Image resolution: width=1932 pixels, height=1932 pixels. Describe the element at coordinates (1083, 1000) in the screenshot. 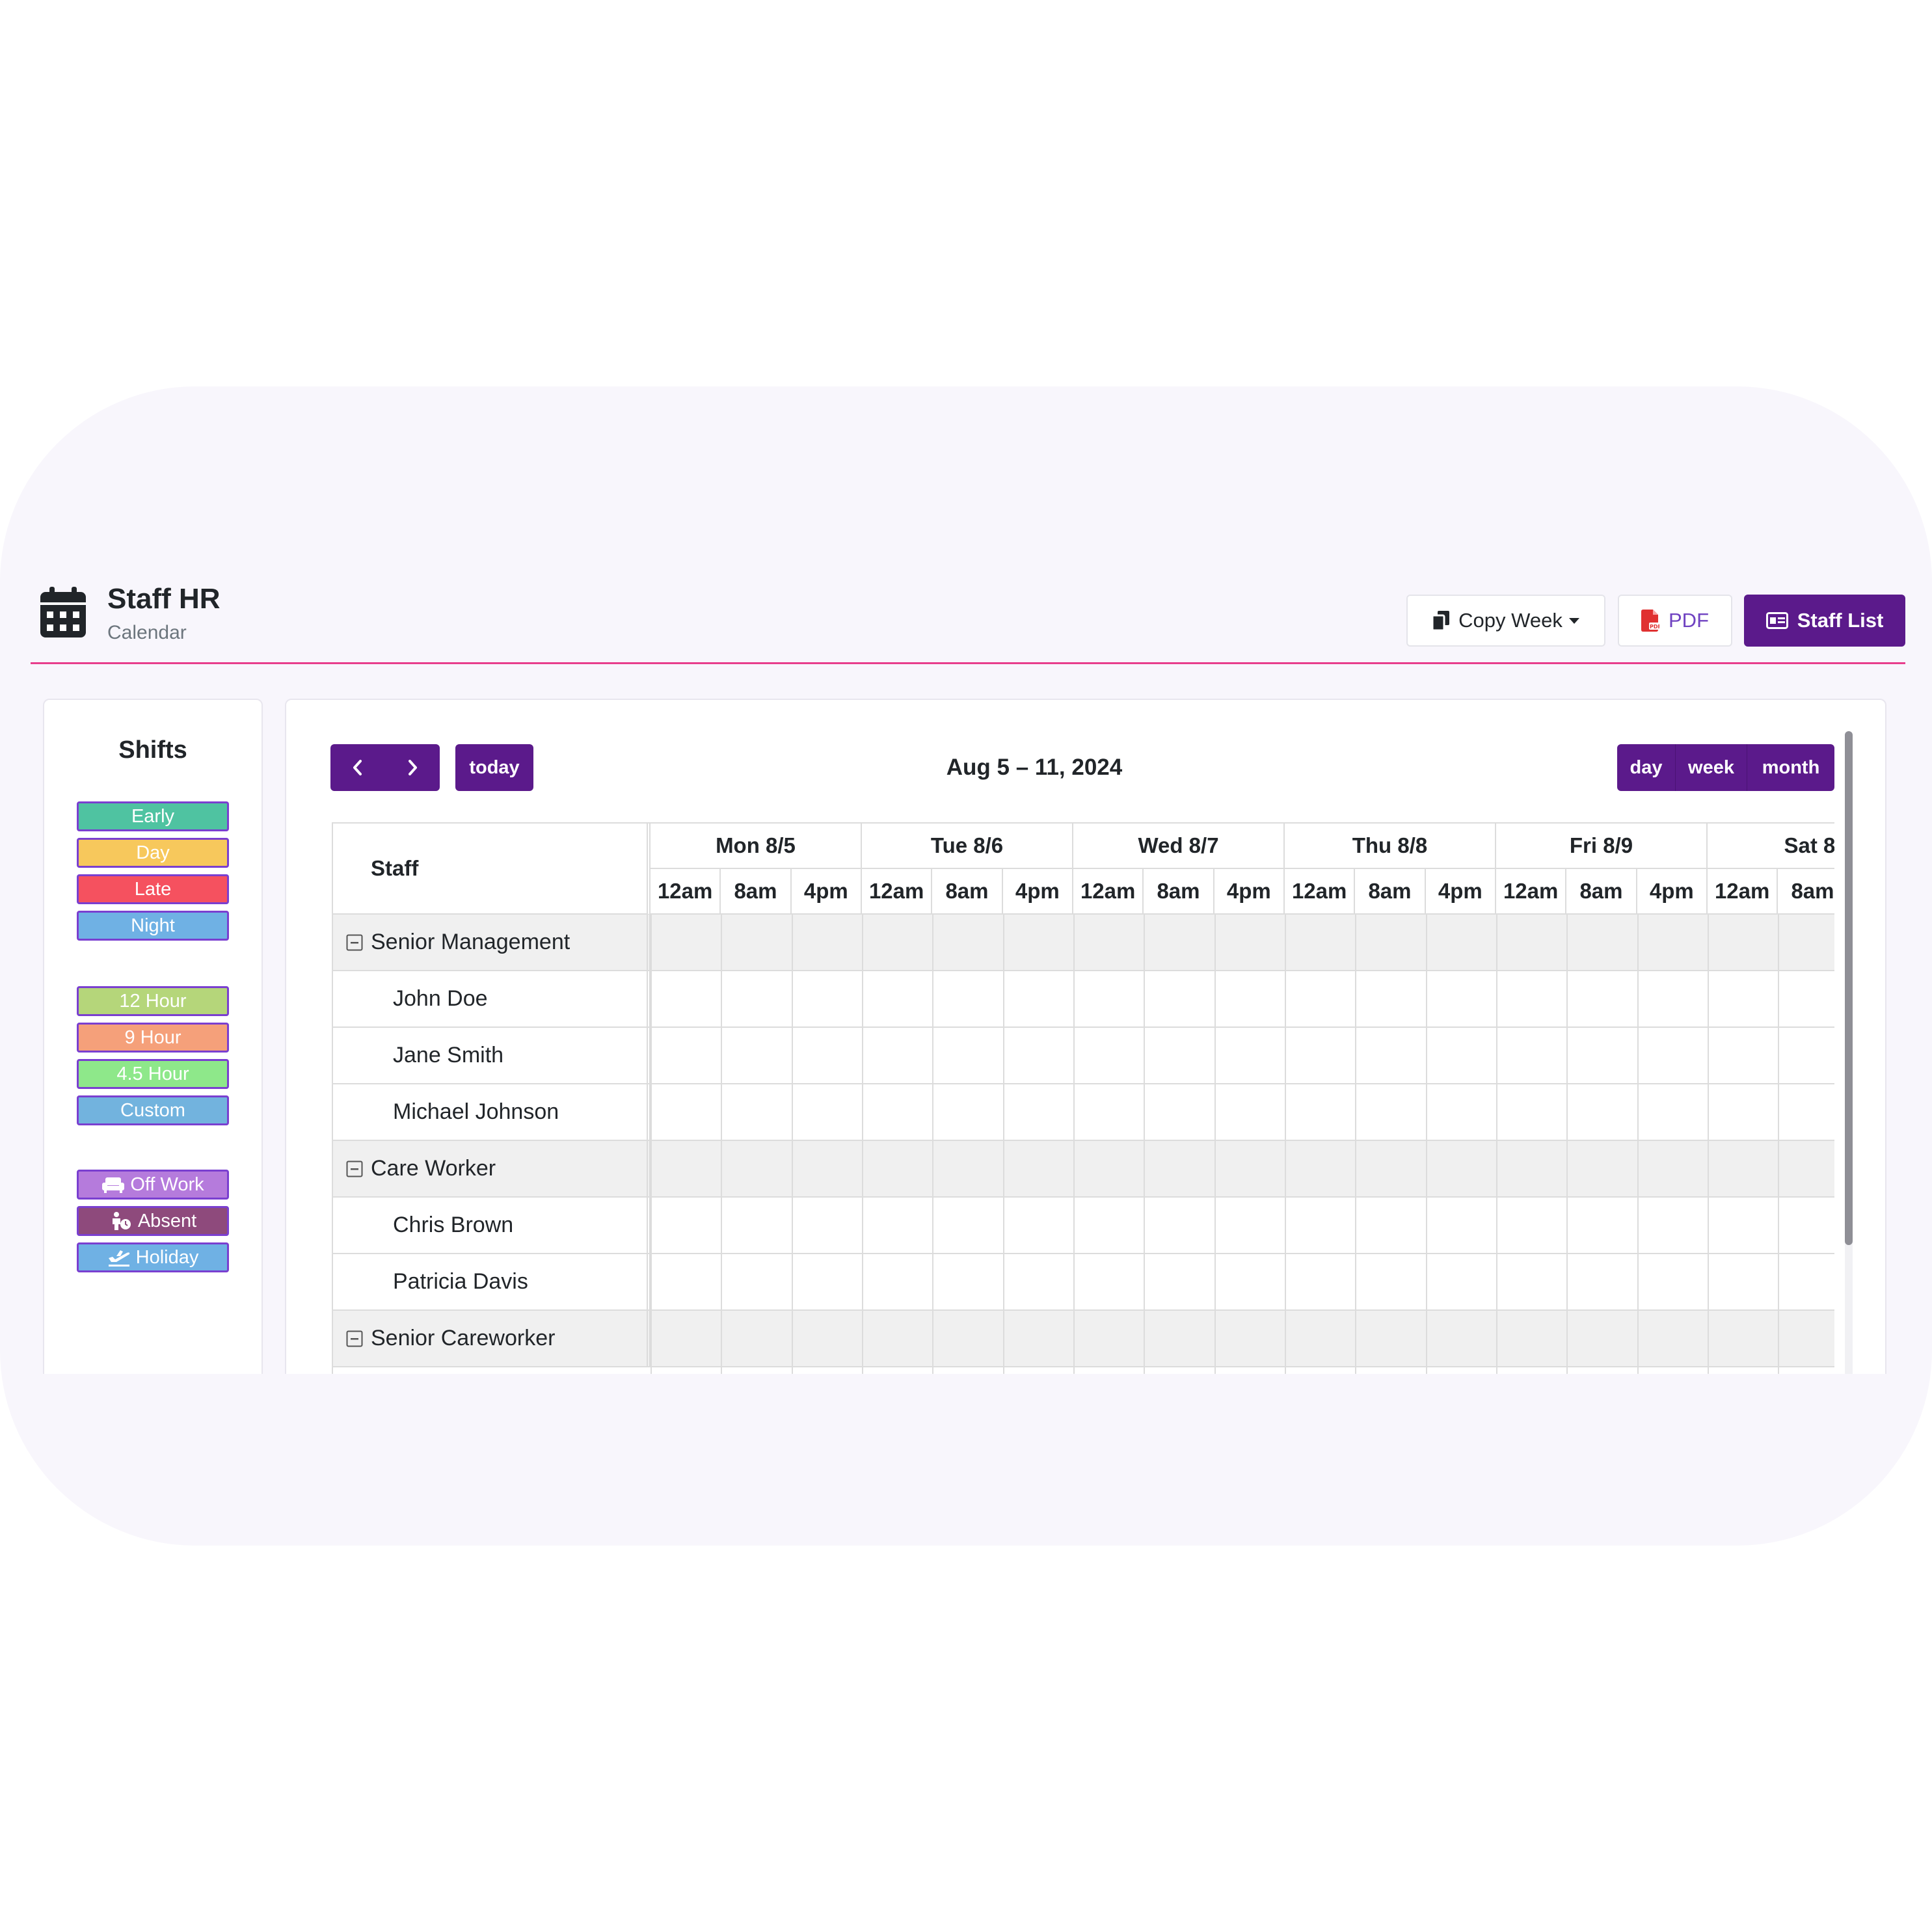

I see `resource-row: John Doe` at that location.